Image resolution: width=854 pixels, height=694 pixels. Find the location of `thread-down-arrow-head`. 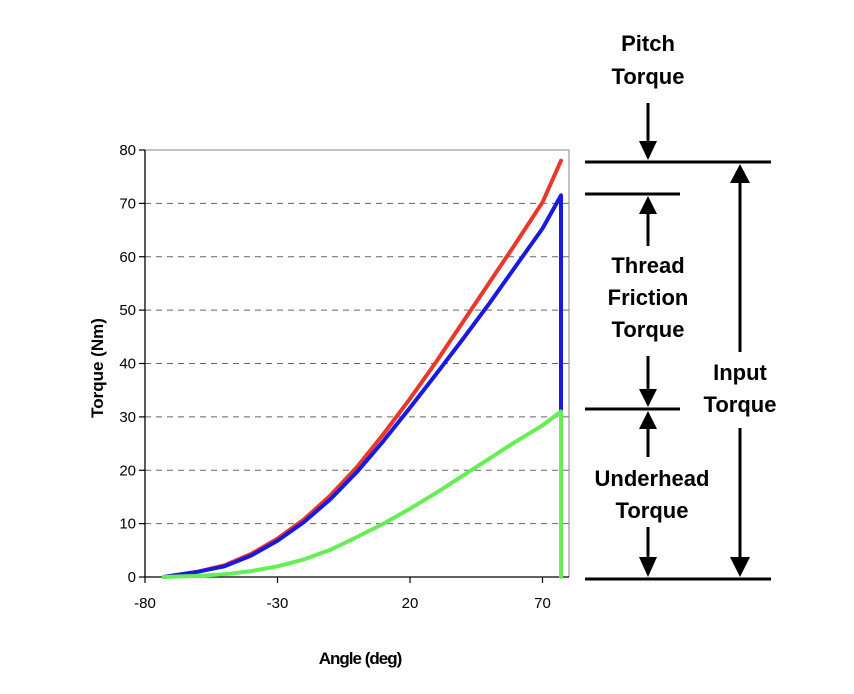

thread-down-arrow-head is located at coordinates (648, 398).